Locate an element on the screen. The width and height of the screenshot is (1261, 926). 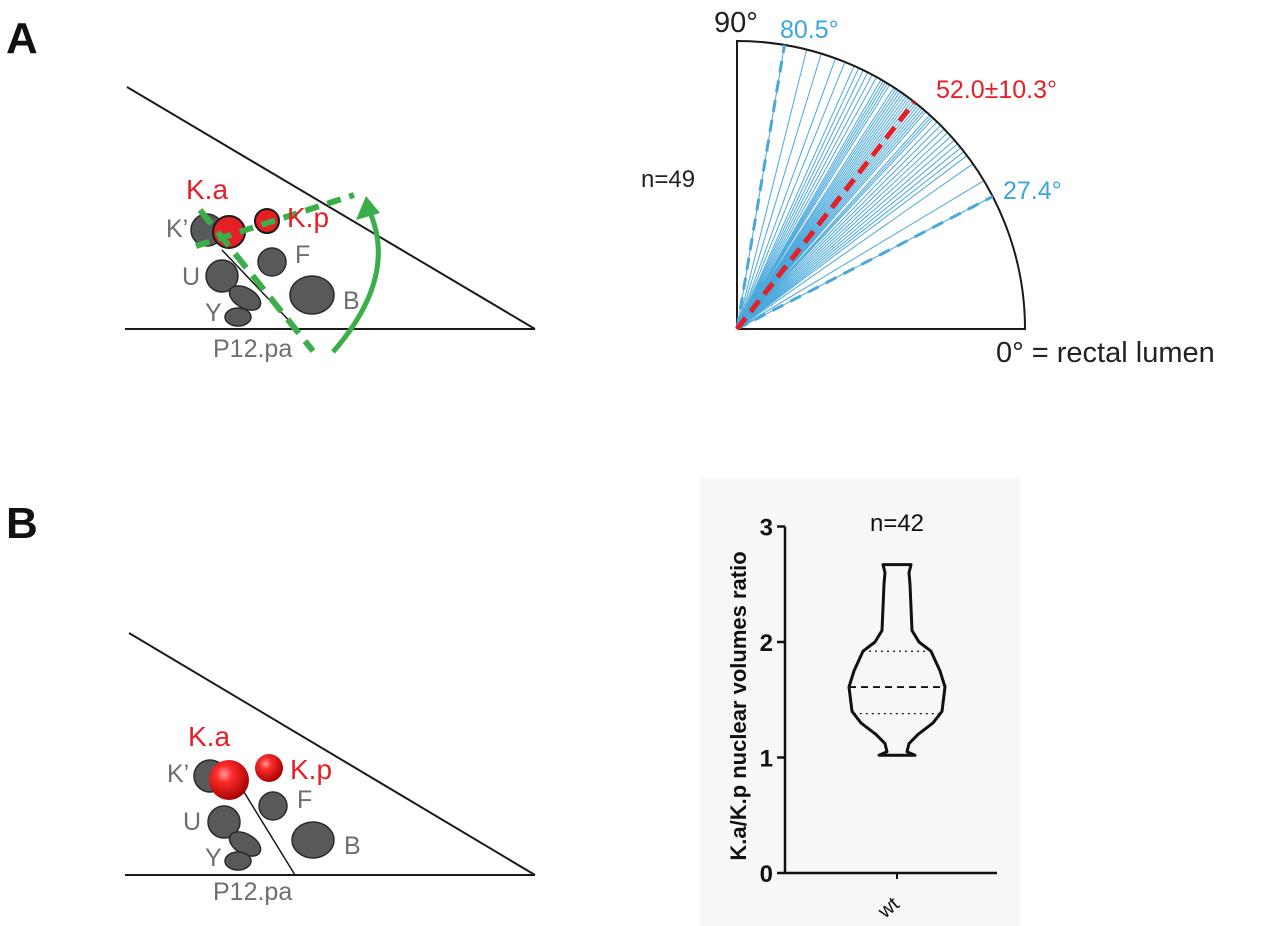
cell-y-lower is located at coordinates (238, 317).